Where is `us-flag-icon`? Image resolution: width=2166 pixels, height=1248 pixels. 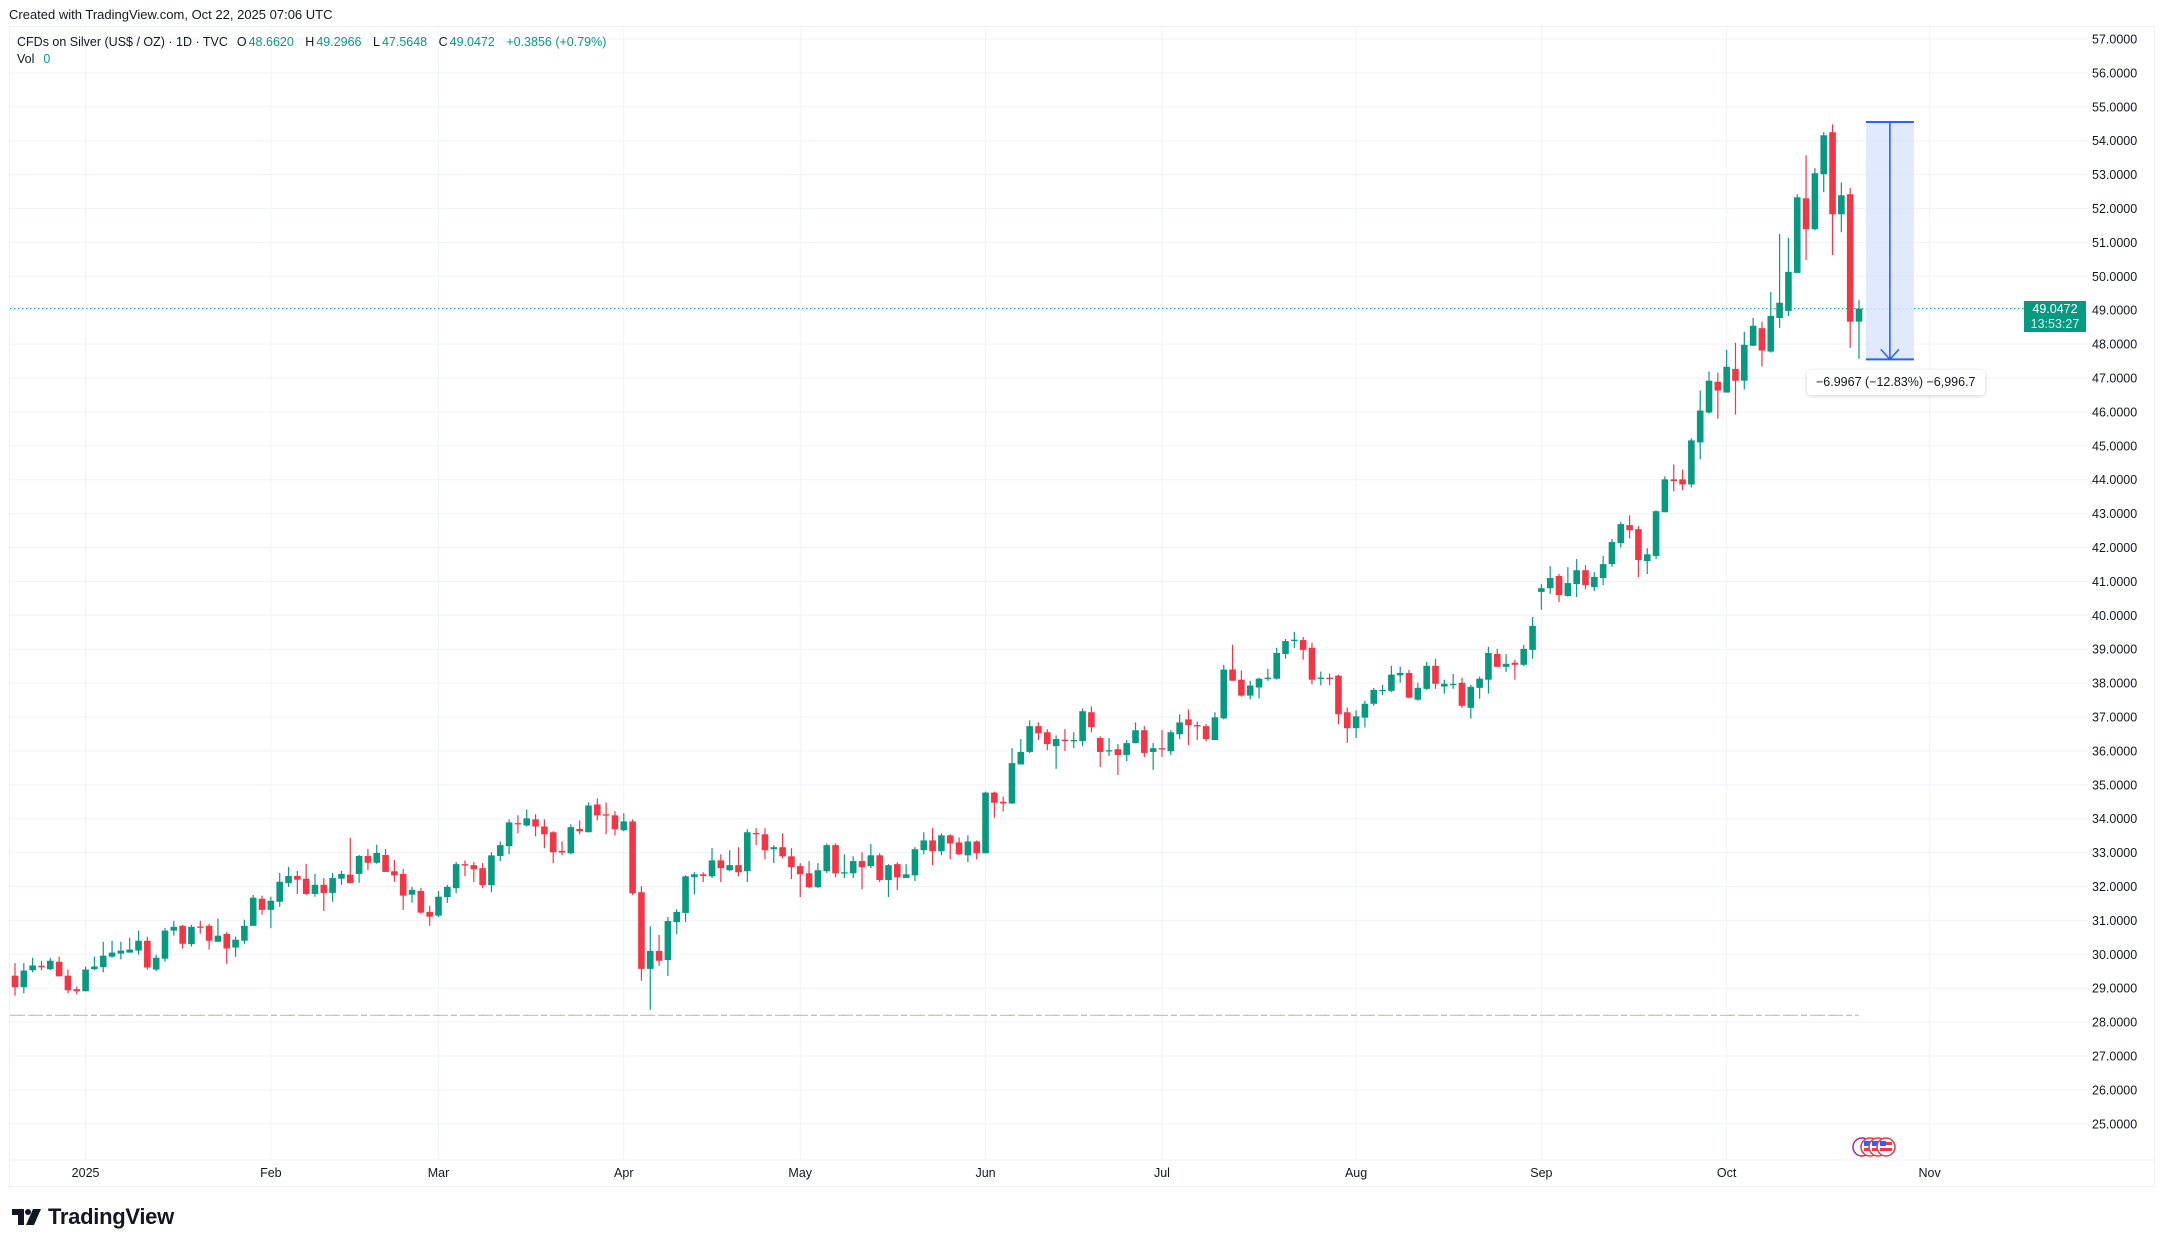
us-flag-icon is located at coordinates (1886, 1147).